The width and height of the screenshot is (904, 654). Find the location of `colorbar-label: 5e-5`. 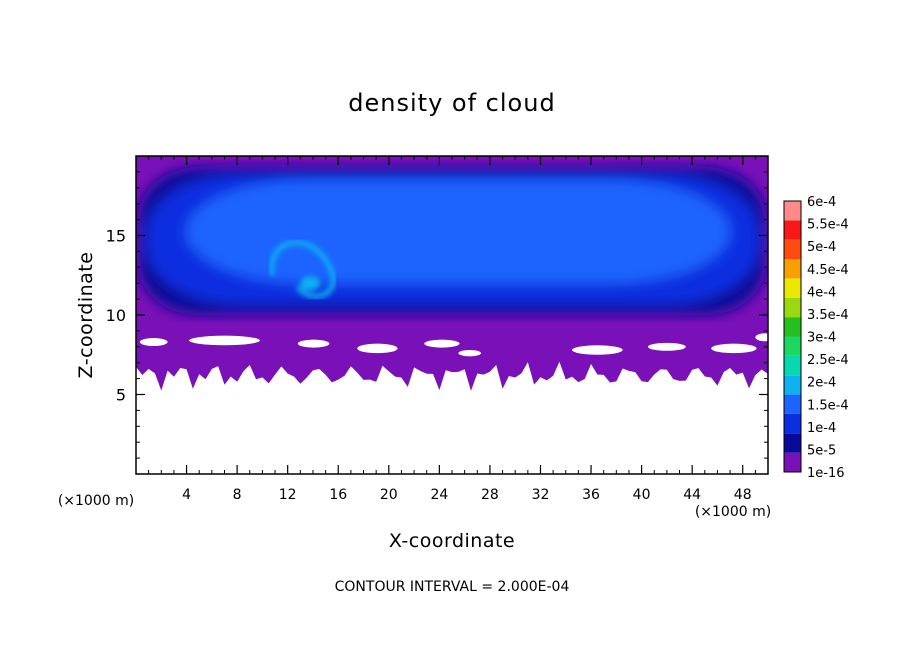

colorbar-label: 5e-5 is located at coordinates (821, 450).